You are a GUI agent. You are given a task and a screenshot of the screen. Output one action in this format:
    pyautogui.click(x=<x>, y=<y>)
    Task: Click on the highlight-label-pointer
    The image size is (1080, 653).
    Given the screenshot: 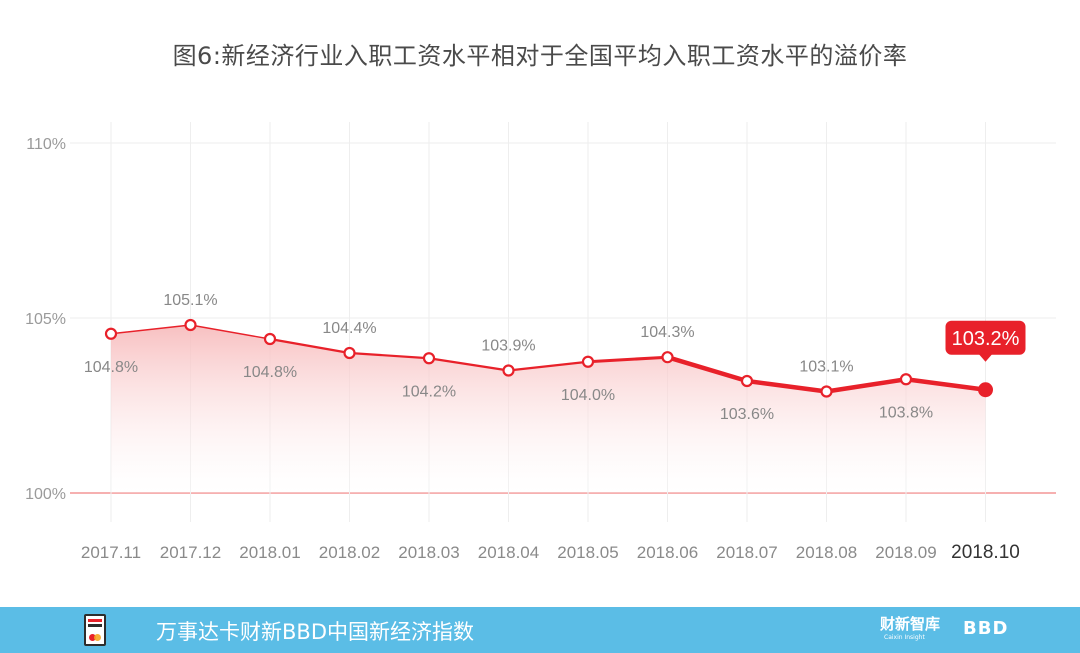 What is the action you would take?
    pyautogui.click(x=985, y=357)
    